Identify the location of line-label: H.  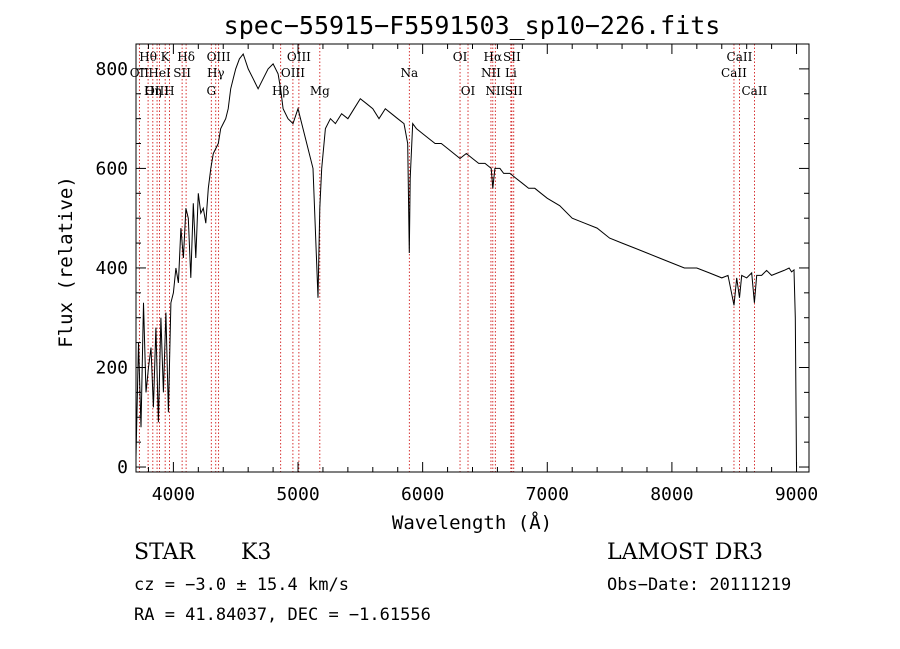
(169, 91).